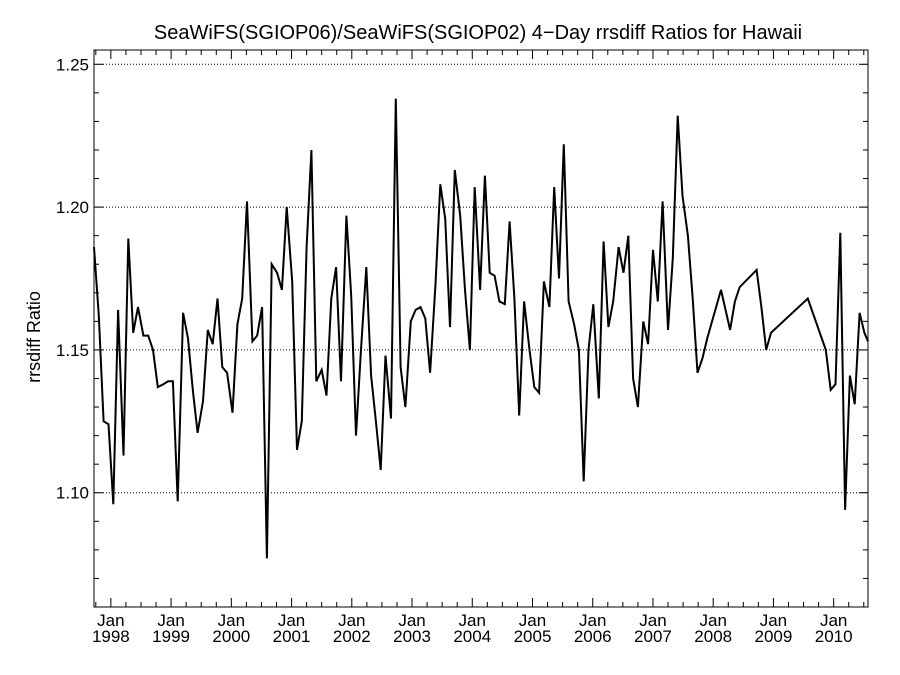 This screenshot has width=900, height=675. What do you see at coordinates (352, 636) in the screenshot?
I see `x-tick-year-label: 2002` at bounding box center [352, 636].